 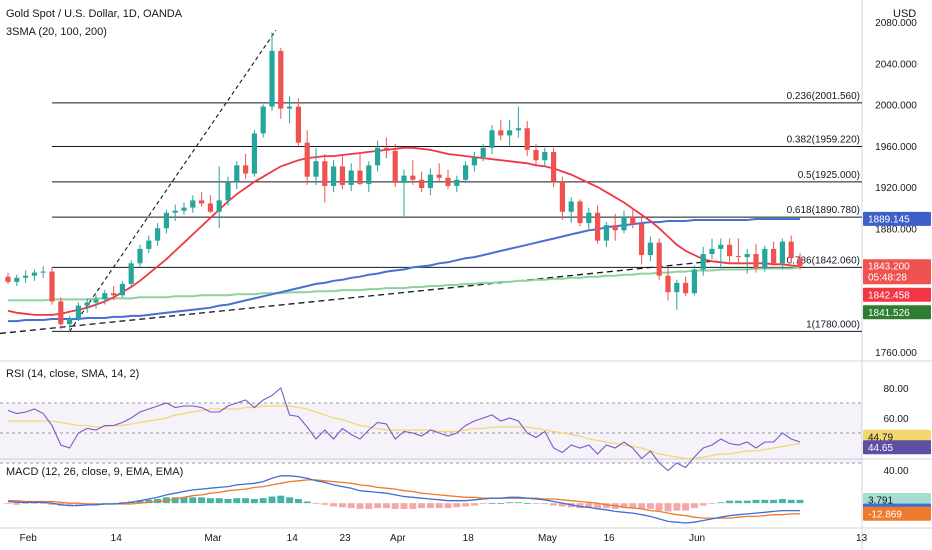 I want to click on time-axis: Feb 14 Mar 14 23 Apr 18 May 16 Jun 13, so click(x=444, y=538).